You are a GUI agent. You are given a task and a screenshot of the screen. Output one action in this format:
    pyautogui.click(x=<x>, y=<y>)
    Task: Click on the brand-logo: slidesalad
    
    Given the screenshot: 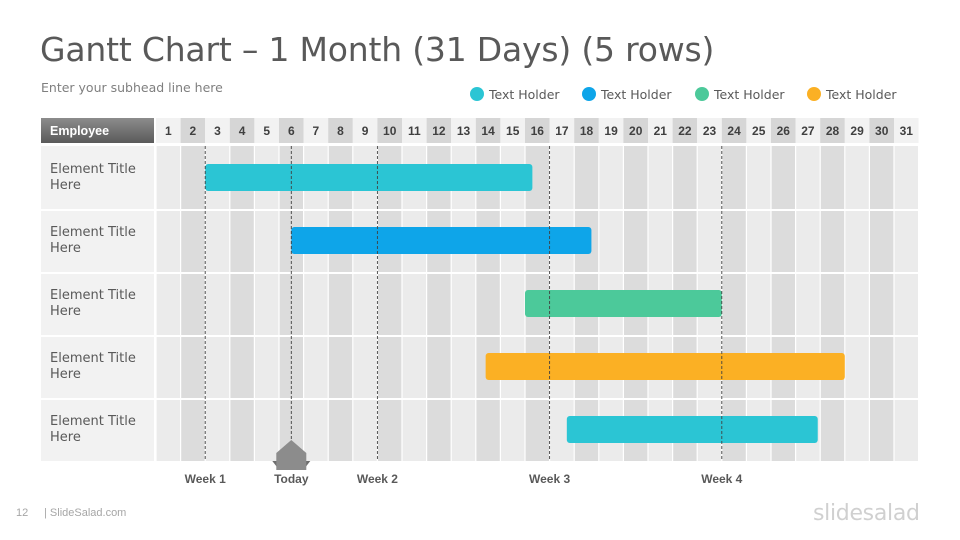 What is the action you would take?
    pyautogui.click(x=866, y=513)
    